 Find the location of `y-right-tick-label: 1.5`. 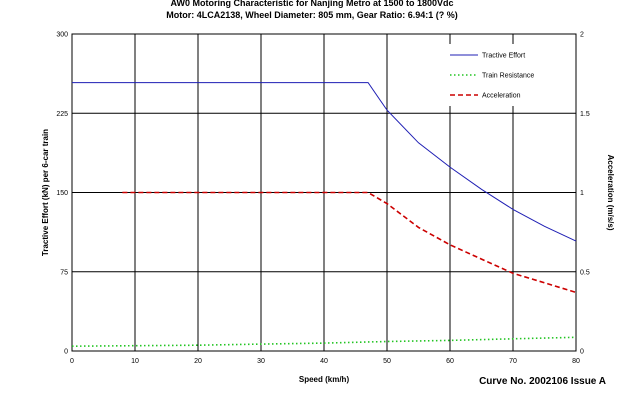

y-right-tick-label: 1.5 is located at coordinates (585, 114).